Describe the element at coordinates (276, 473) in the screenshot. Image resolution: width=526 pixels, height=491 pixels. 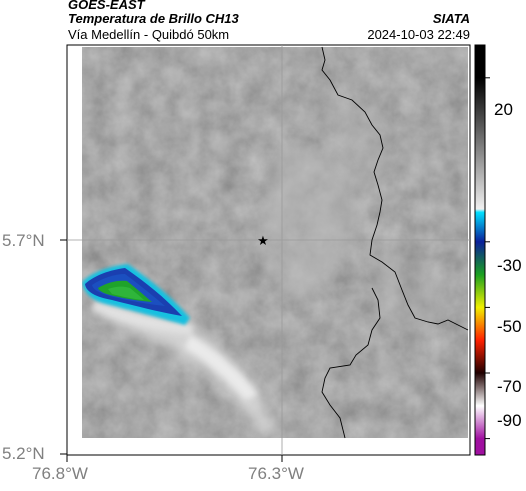
I see `lon-label: 76.3°W` at that location.